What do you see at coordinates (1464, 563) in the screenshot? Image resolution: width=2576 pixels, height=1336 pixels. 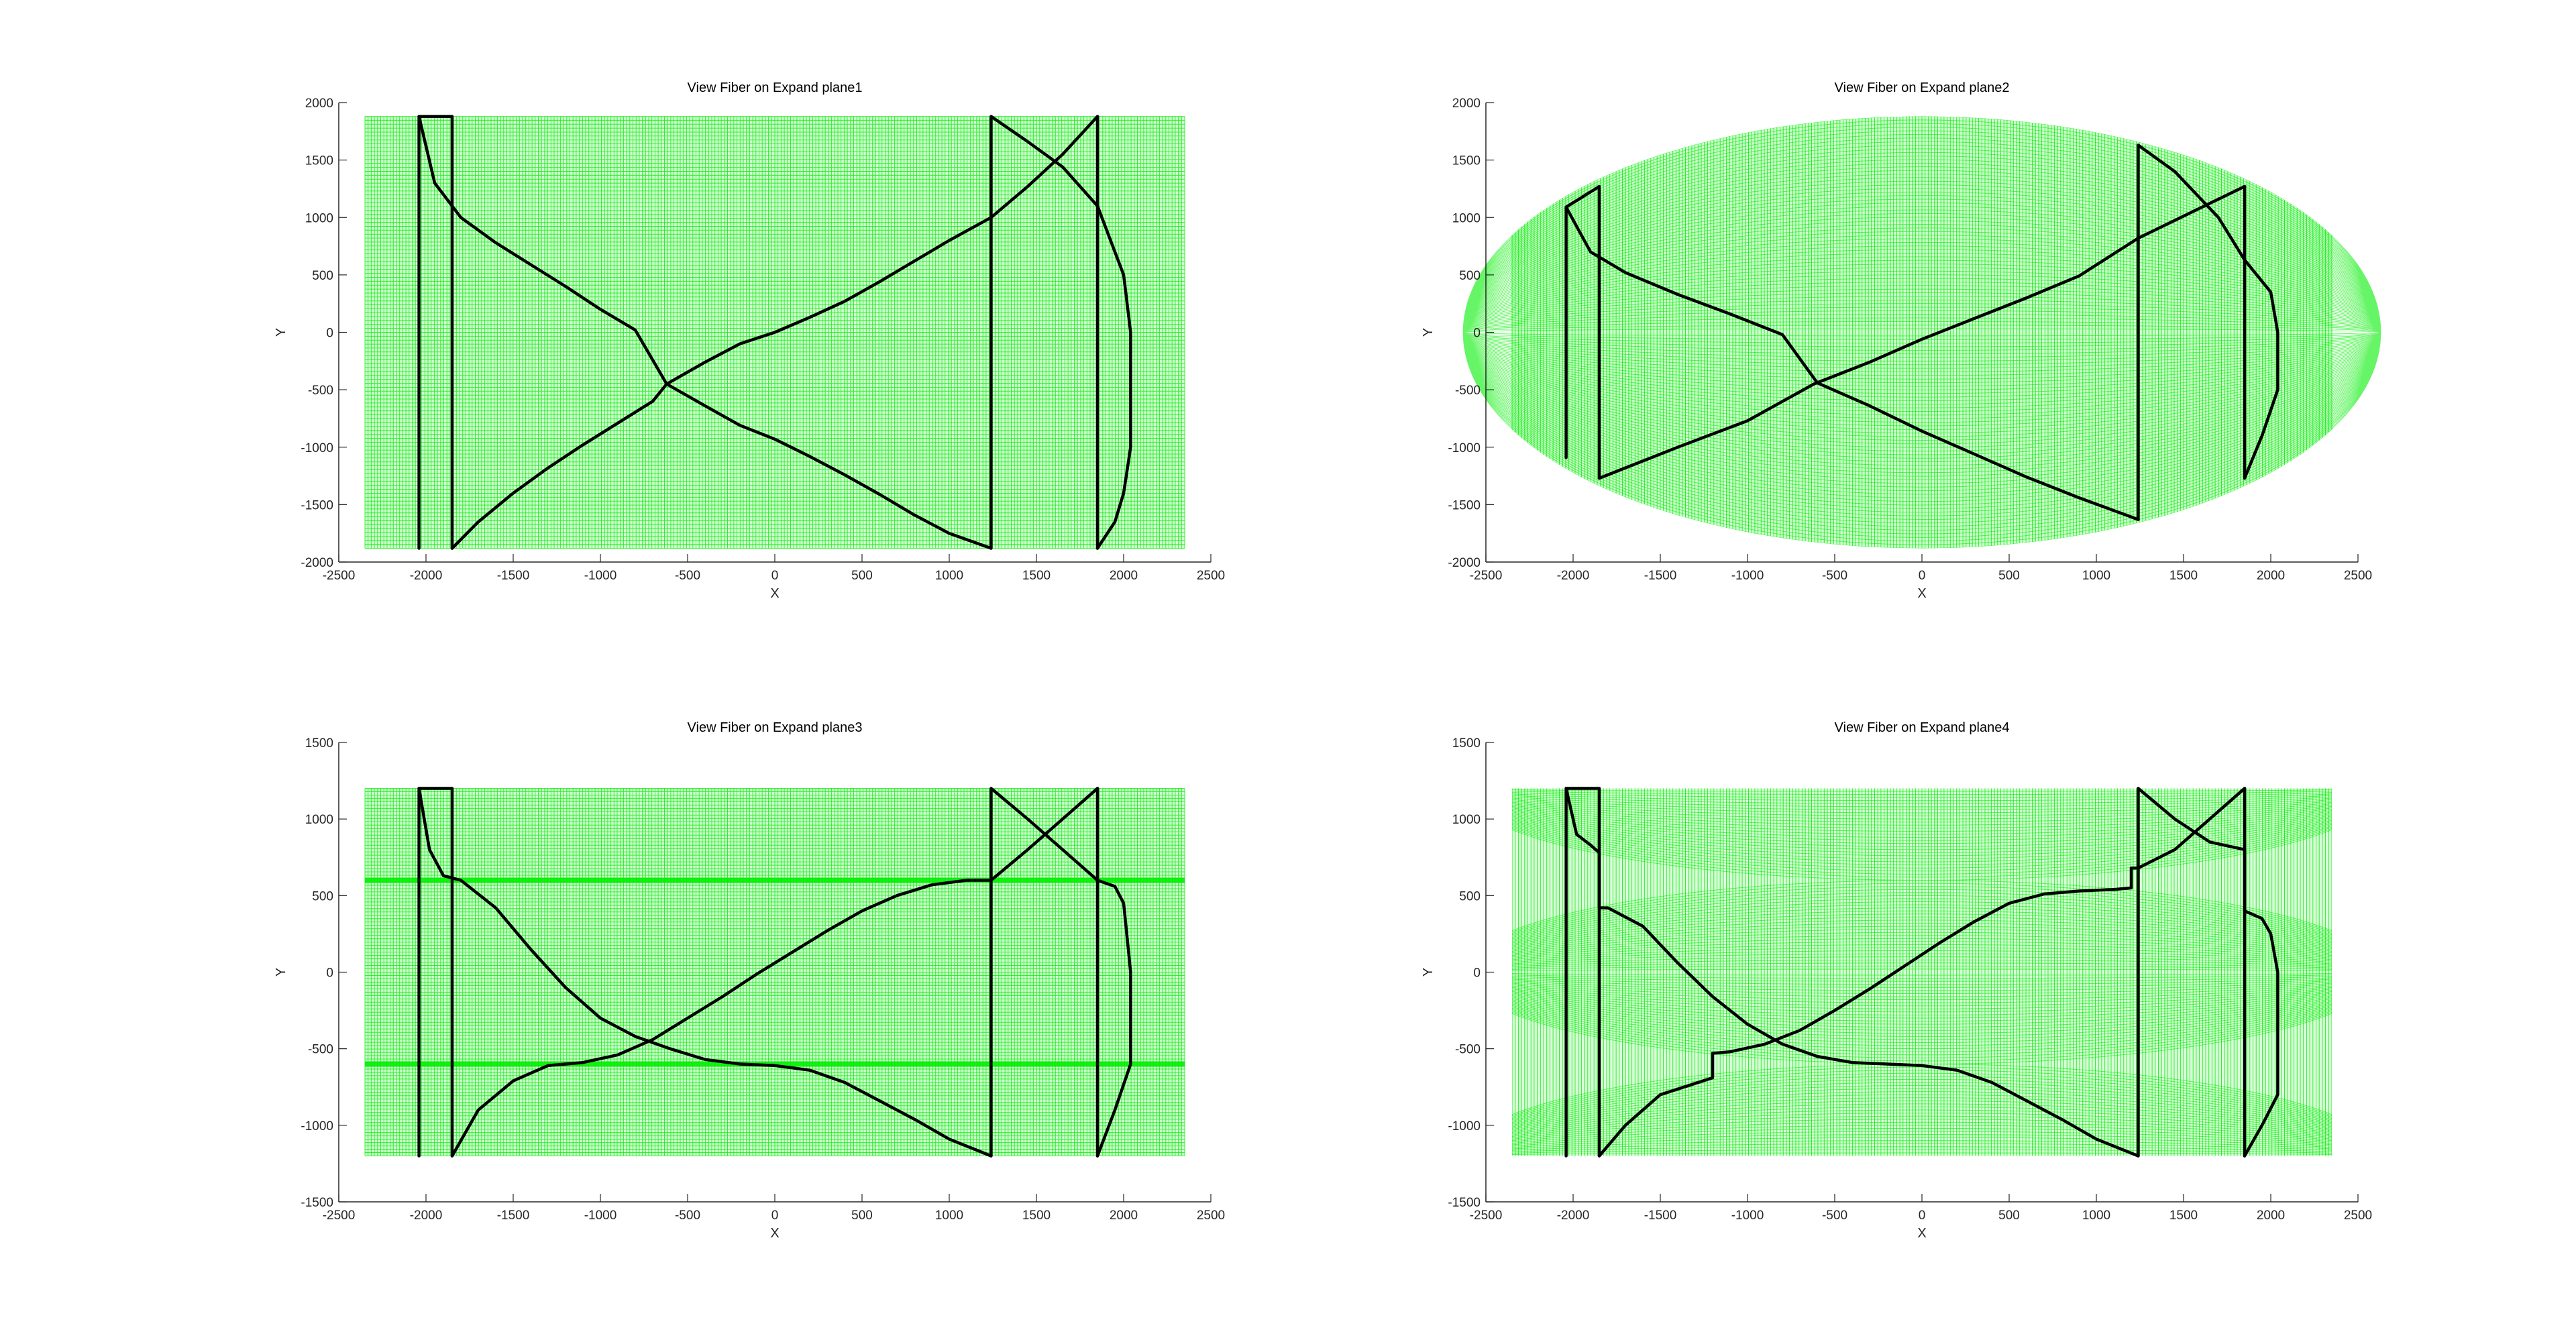 I see `y-tick-label: -2000` at bounding box center [1464, 563].